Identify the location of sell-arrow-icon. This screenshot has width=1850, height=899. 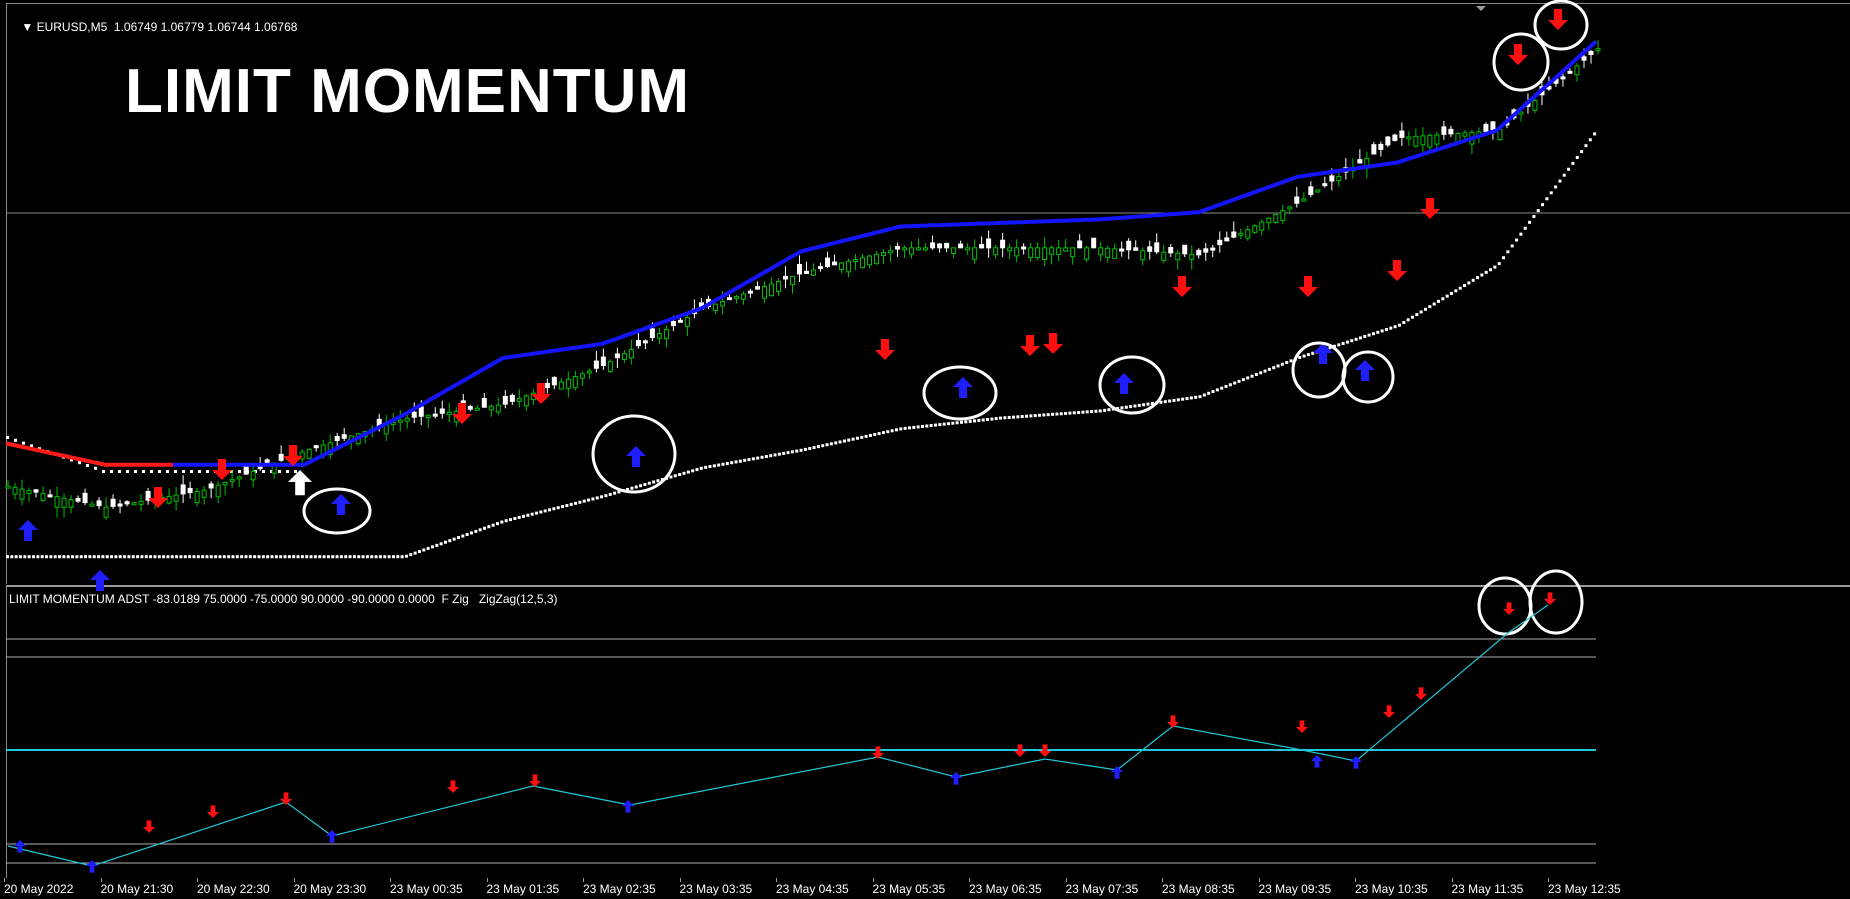
(158, 497).